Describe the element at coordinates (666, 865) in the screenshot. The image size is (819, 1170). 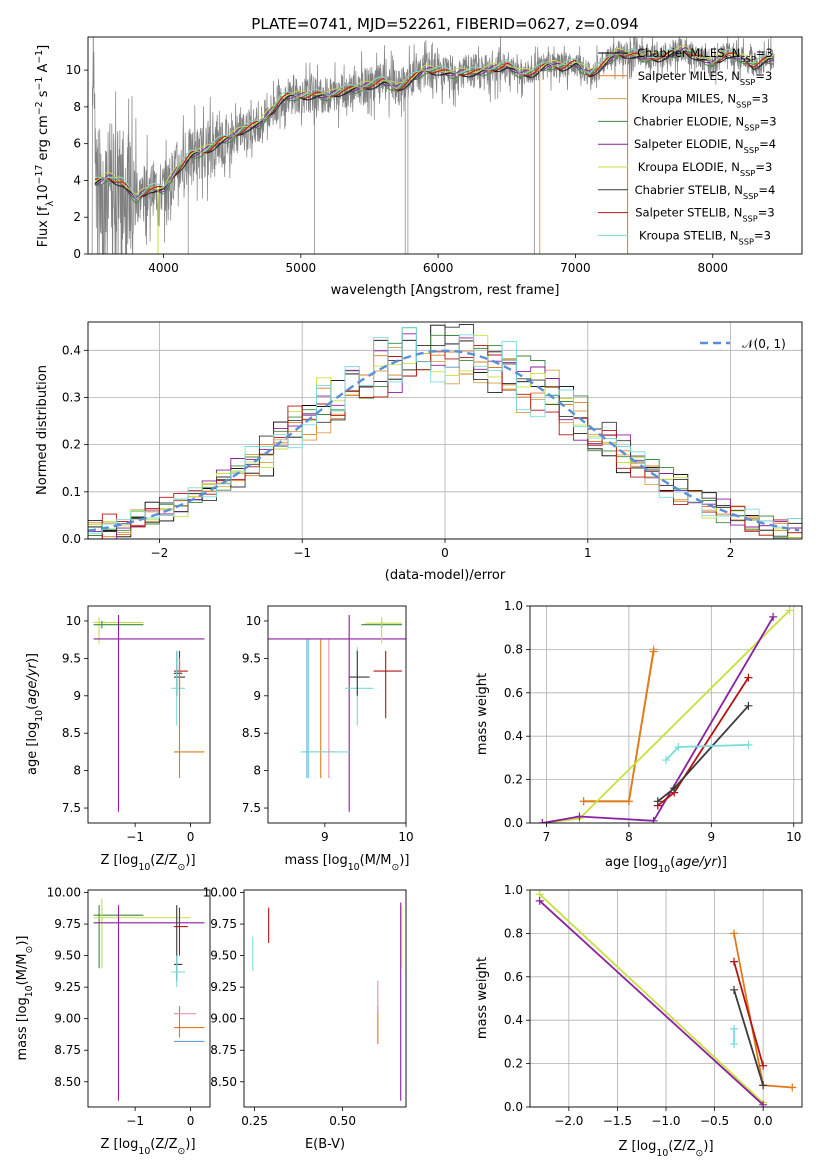
I see `x-axis-label: age [log10(age/yr)]` at that location.